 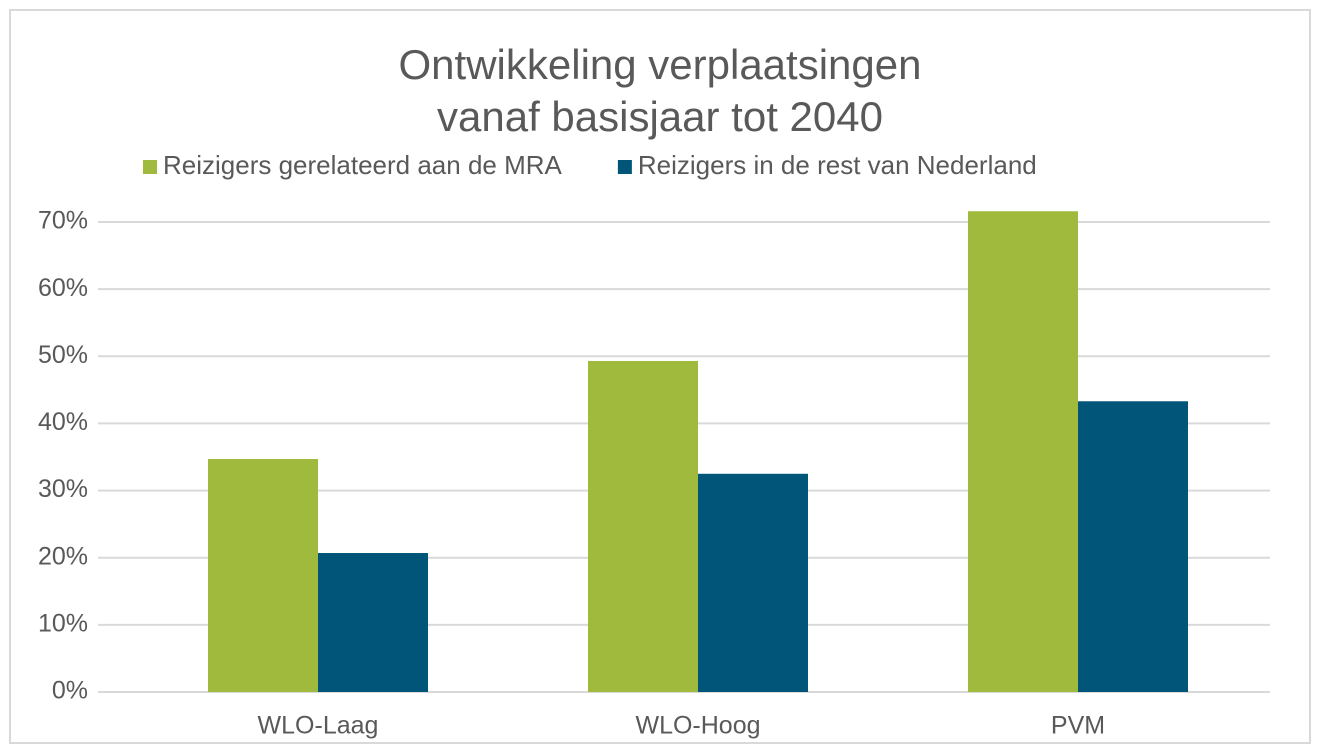 I want to click on y-tick-label: 30%, so click(x=63, y=489).